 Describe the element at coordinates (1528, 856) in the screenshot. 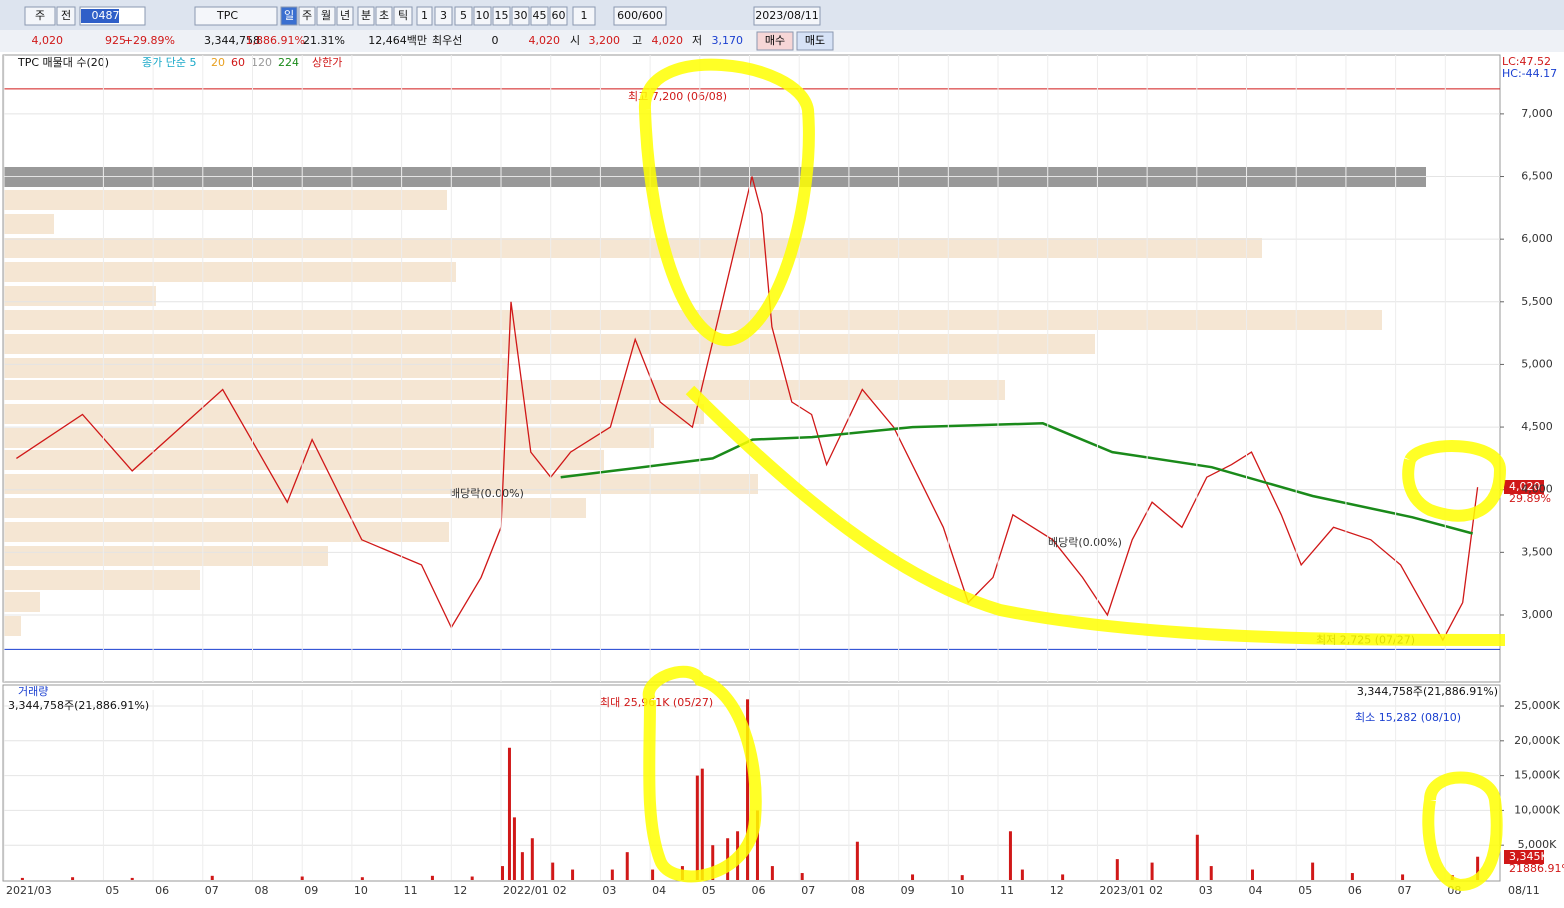

I see `side-label: 3,345K` at that location.